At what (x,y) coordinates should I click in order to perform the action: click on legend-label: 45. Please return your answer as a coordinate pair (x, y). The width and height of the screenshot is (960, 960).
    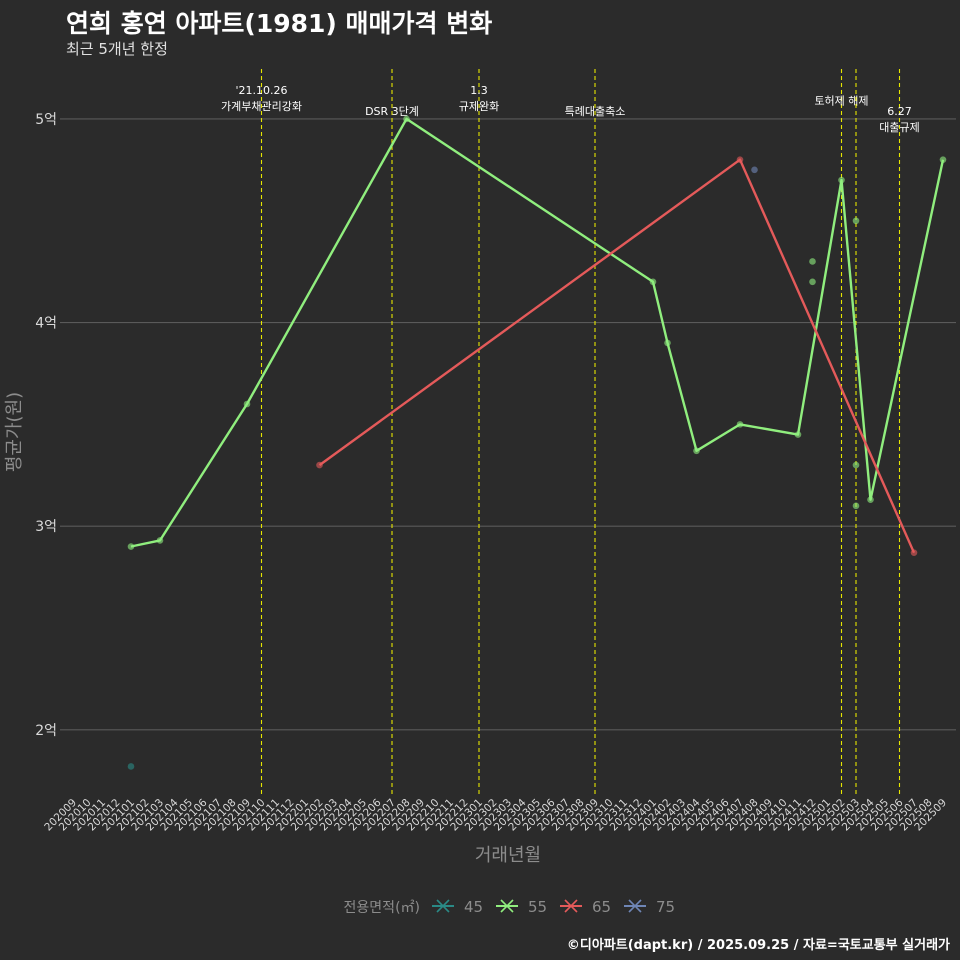
    Looking at the image, I should click on (473, 907).